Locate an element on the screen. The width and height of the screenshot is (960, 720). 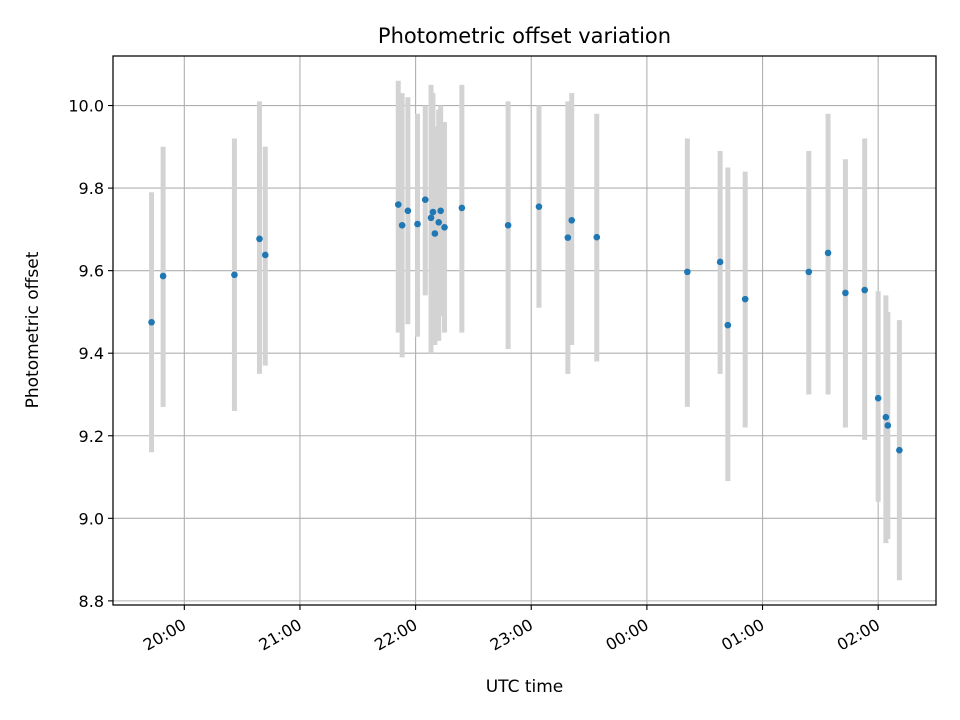
y-axis-label: Photometric offset is located at coordinates (33, 329).